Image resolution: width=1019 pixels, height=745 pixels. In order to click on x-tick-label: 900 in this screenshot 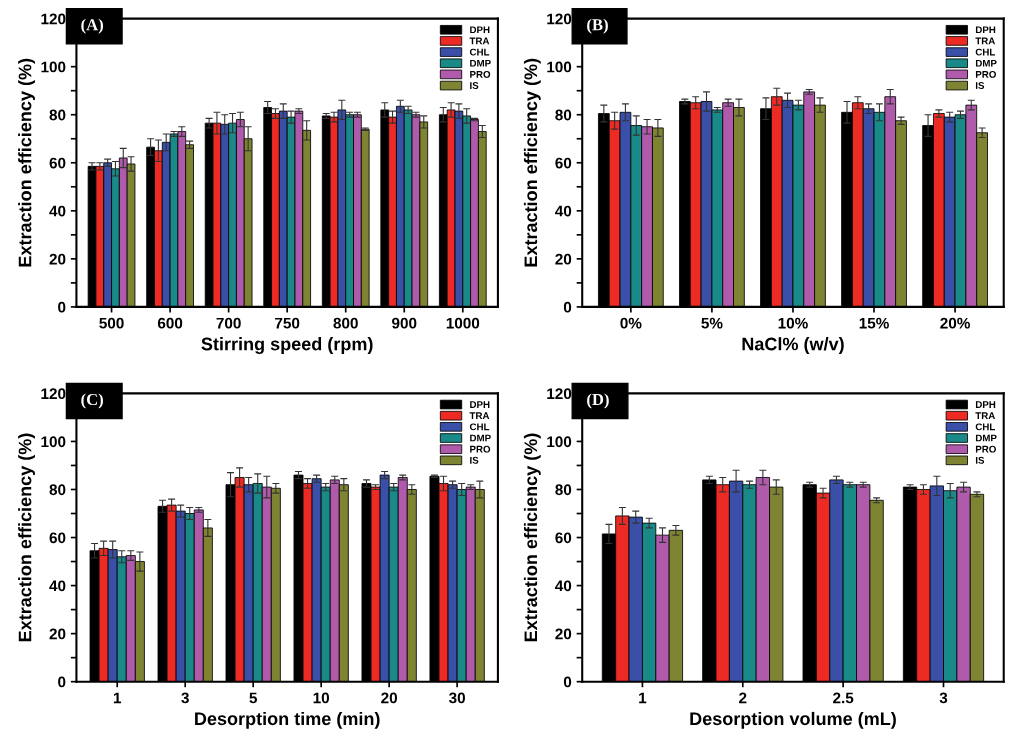, I will do `click(404, 323)`.